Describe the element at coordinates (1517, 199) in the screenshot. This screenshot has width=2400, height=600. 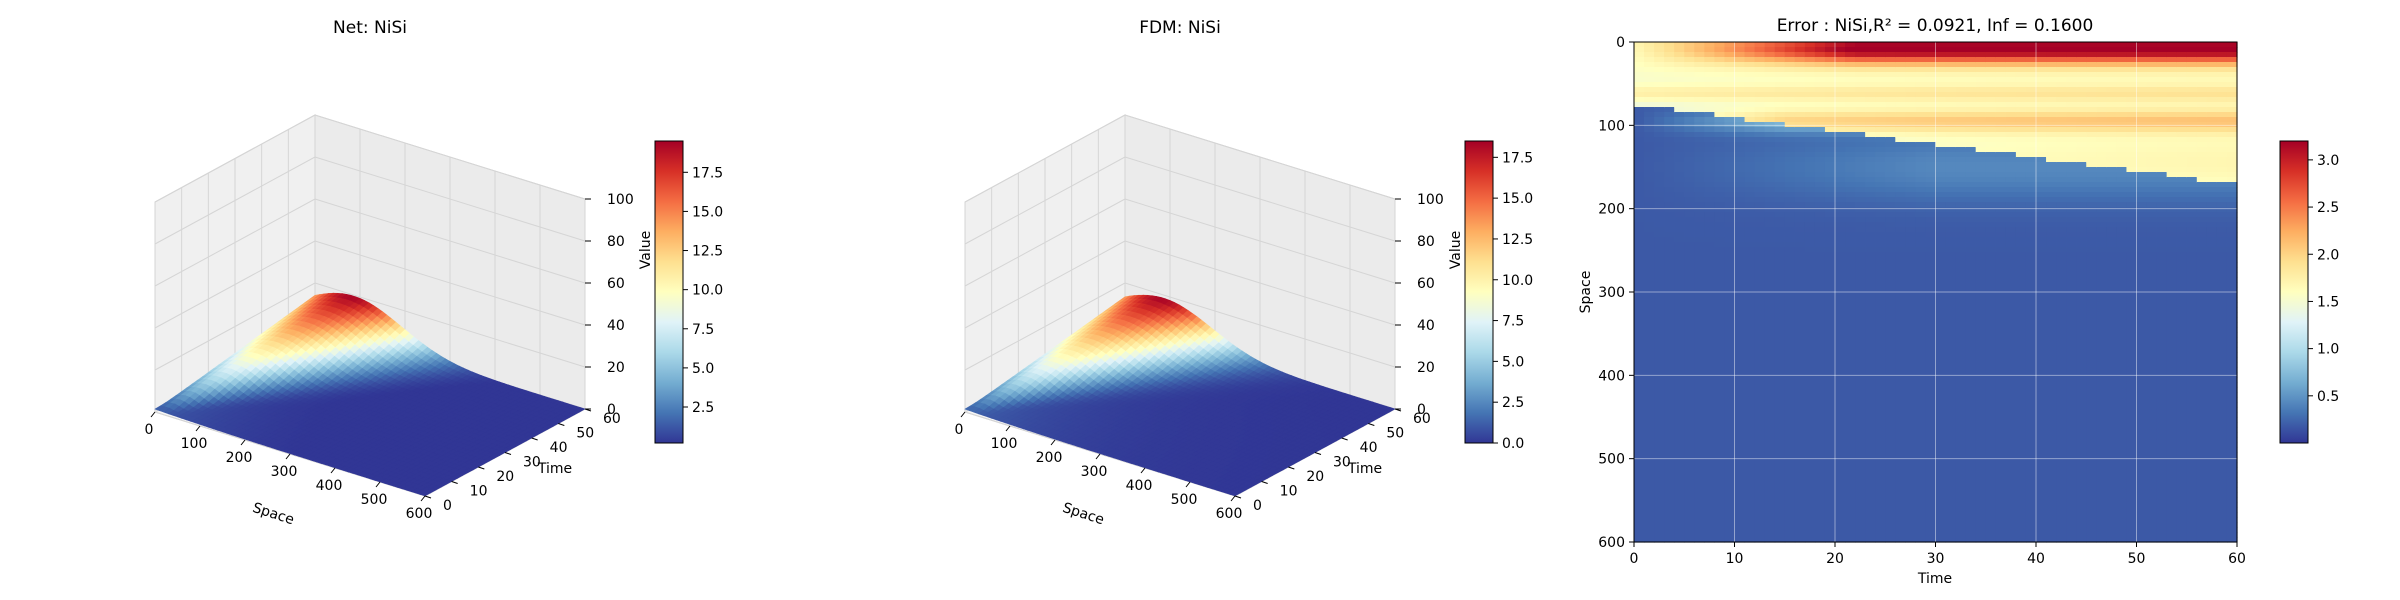
I see `colorbar-tick-label: 15.0` at that location.